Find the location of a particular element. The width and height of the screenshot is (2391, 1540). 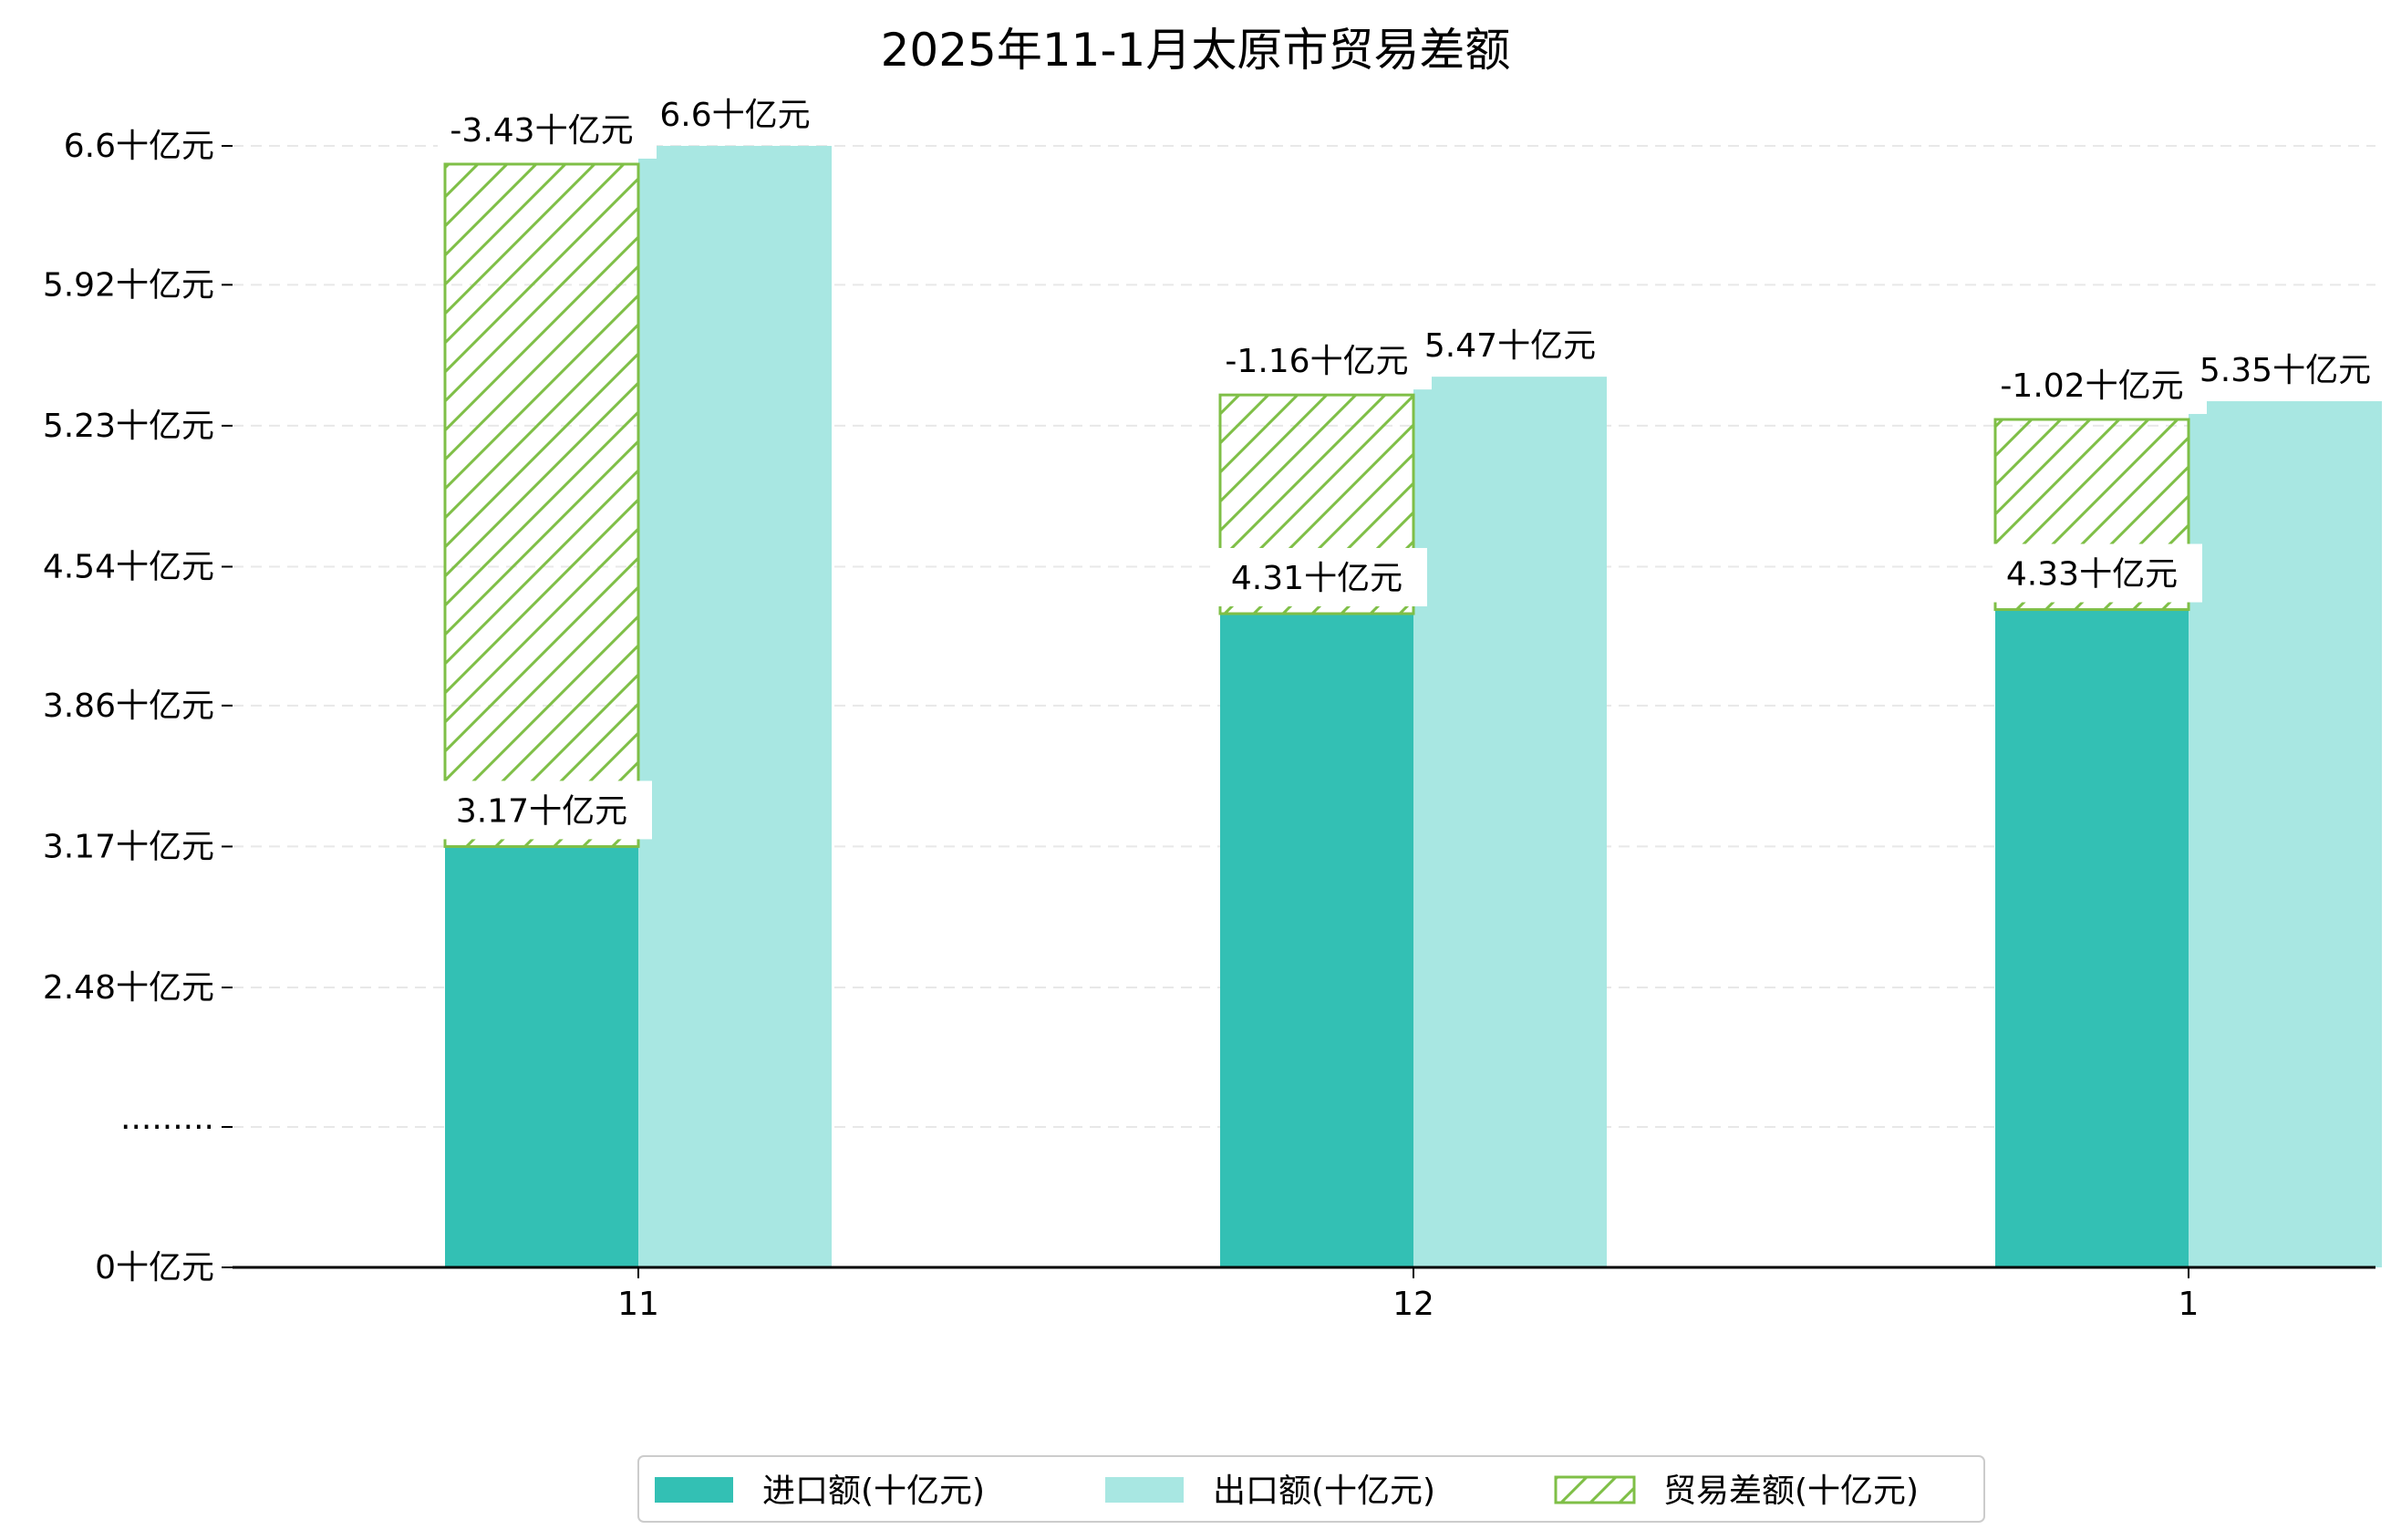

y-tick-label: 4.54十亿元 is located at coordinates (129, 567).